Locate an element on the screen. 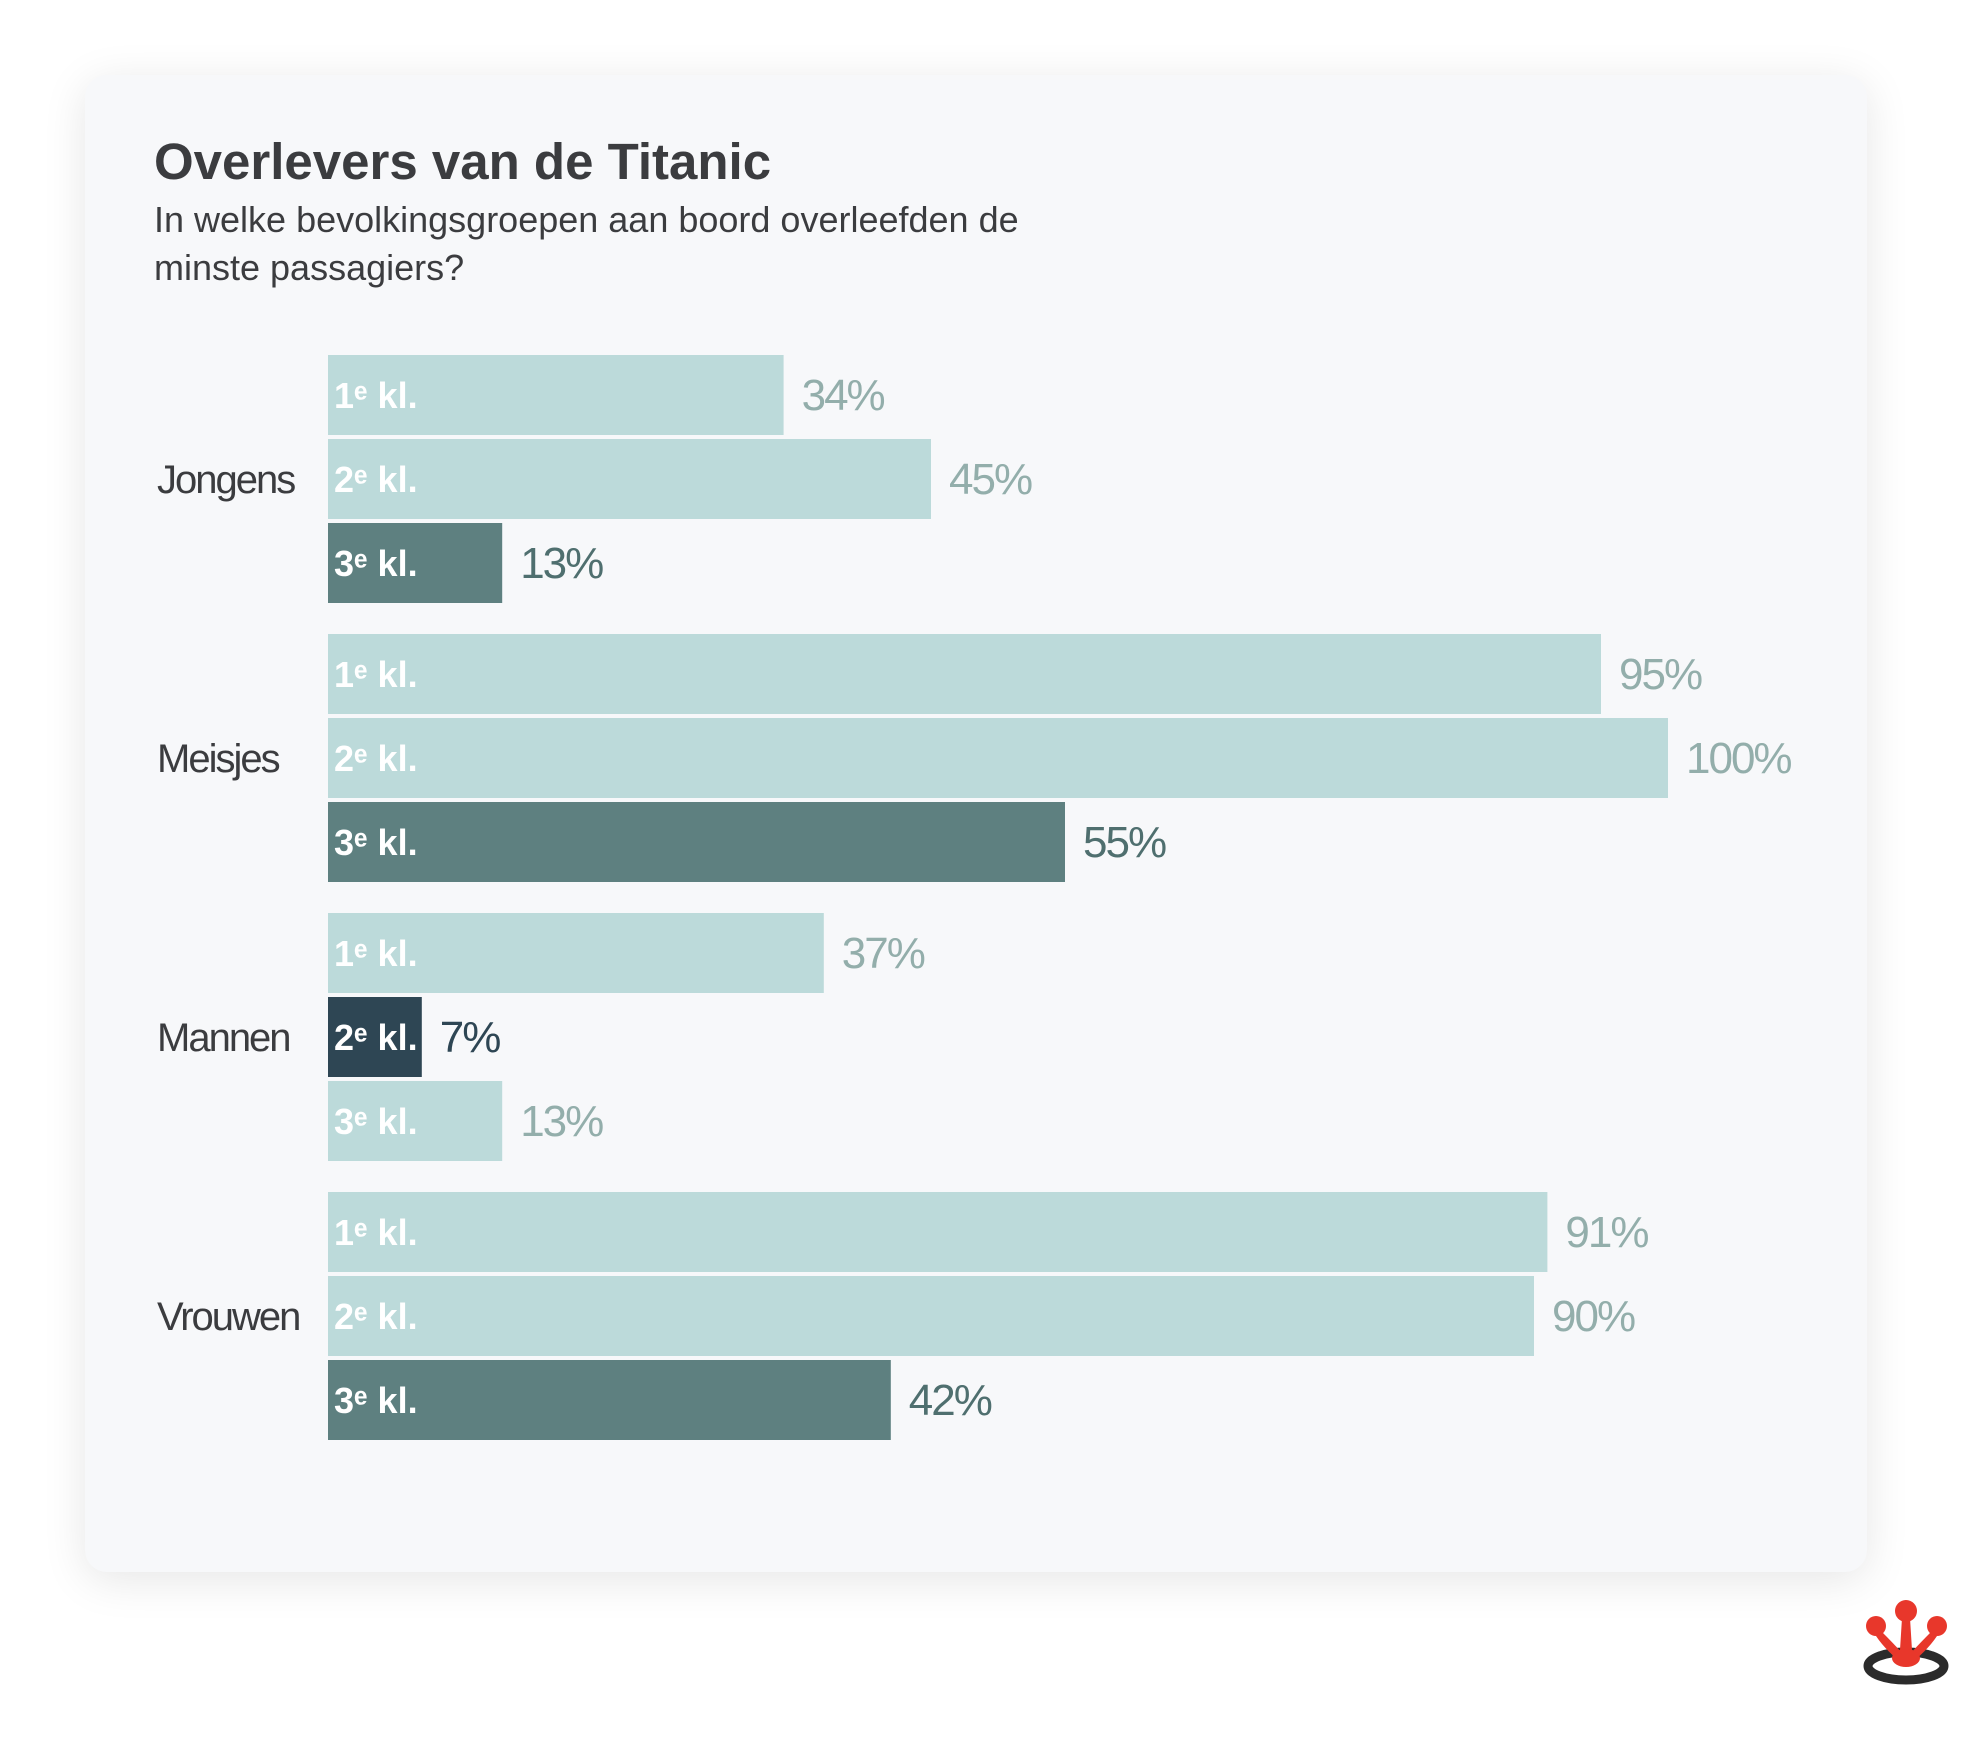 The width and height of the screenshot is (1980, 1763). bar-value-label: 55% is located at coordinates (1124, 842).